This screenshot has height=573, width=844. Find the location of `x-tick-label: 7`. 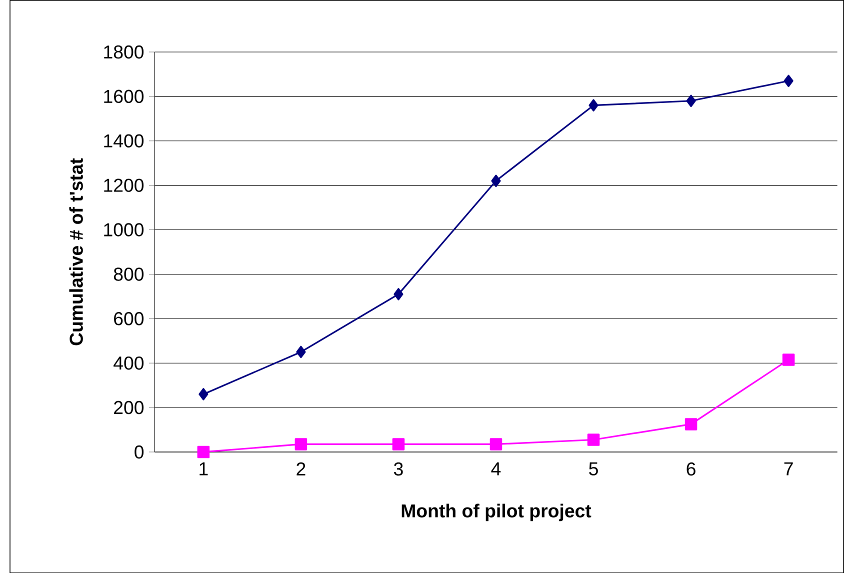

x-tick-label: 7 is located at coordinates (788, 469).